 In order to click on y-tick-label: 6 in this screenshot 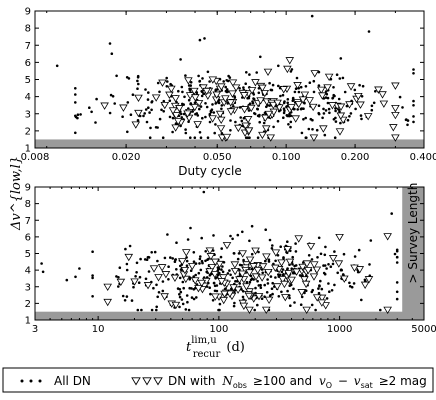, I will do `click(28, 237)`.